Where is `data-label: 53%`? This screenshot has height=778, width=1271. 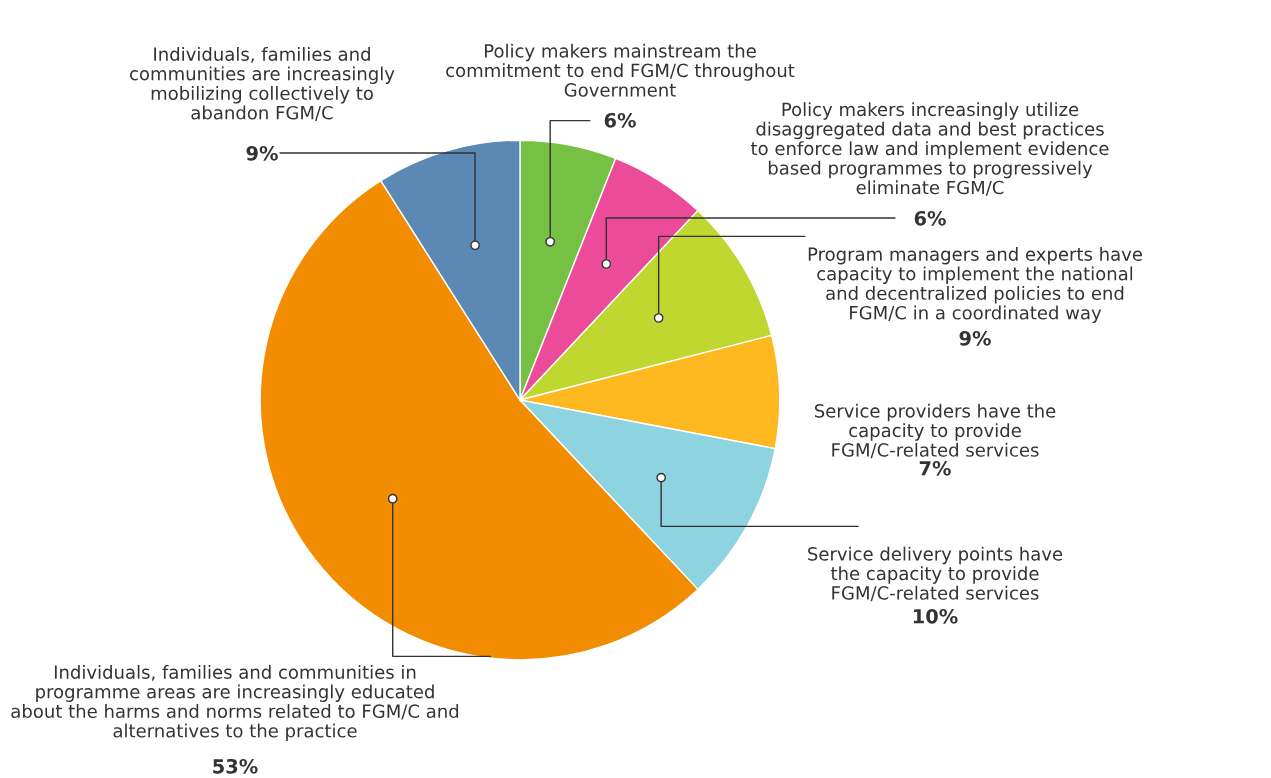 data-label: 53% is located at coordinates (235, 766).